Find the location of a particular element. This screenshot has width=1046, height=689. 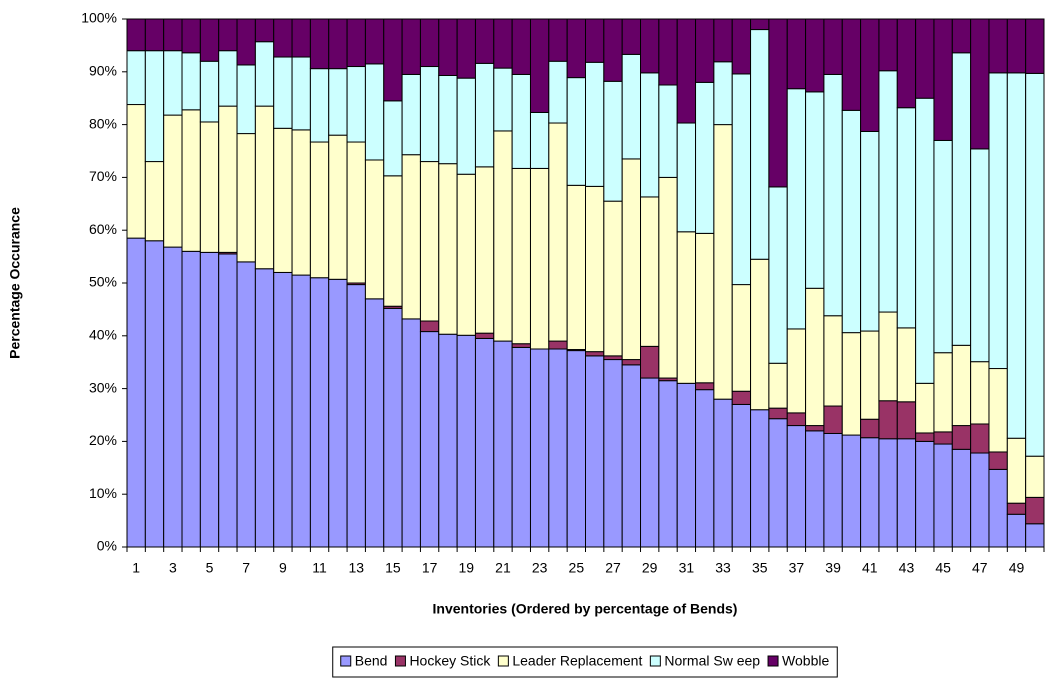

y-tick-label: 80% is located at coordinates (103, 123).